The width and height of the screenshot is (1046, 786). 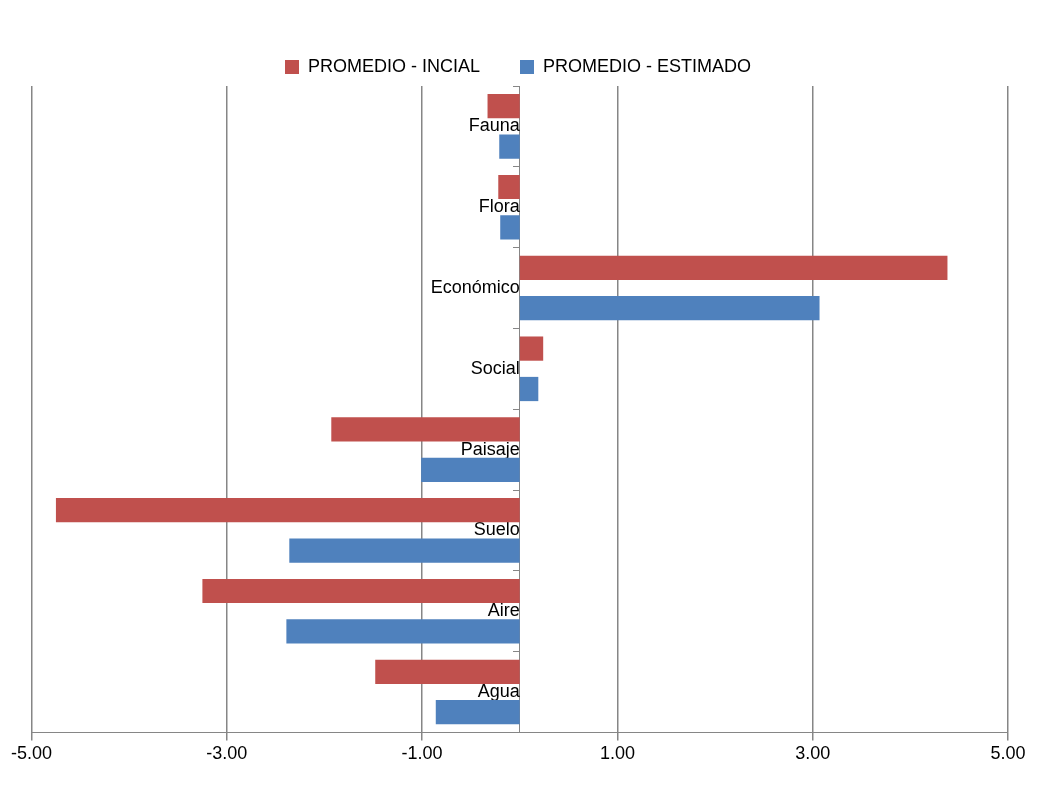 I want to click on y-tick-label: Agua, so click(x=499, y=690).